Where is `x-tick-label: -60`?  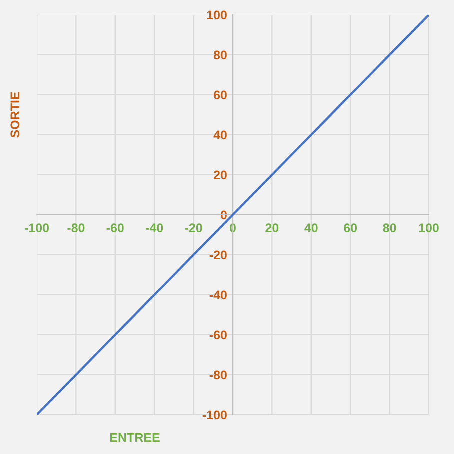
x-tick-label: -60 is located at coordinates (115, 228).